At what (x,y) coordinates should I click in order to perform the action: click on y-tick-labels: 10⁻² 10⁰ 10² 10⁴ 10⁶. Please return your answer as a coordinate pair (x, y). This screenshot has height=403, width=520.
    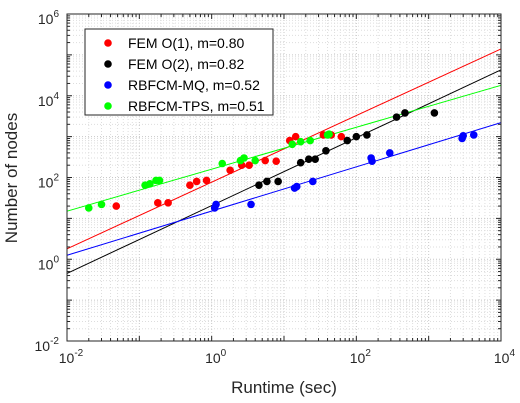
    Looking at the image, I should click on (47, 181).